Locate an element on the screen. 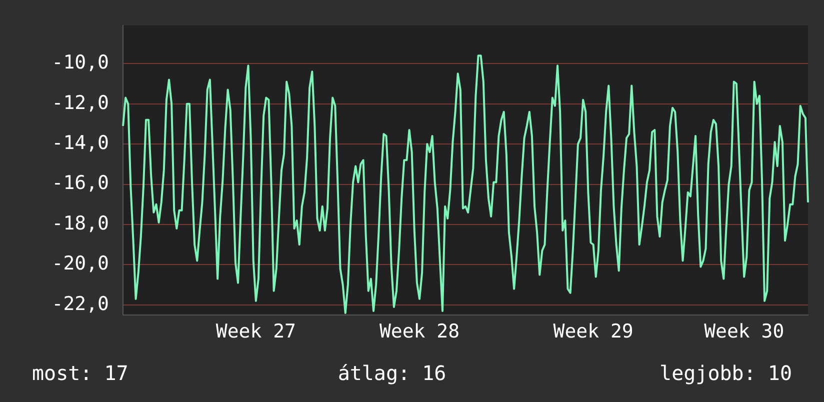 The width and height of the screenshot is (824, 402). y-tick-label: -14,0 is located at coordinates (80, 143).